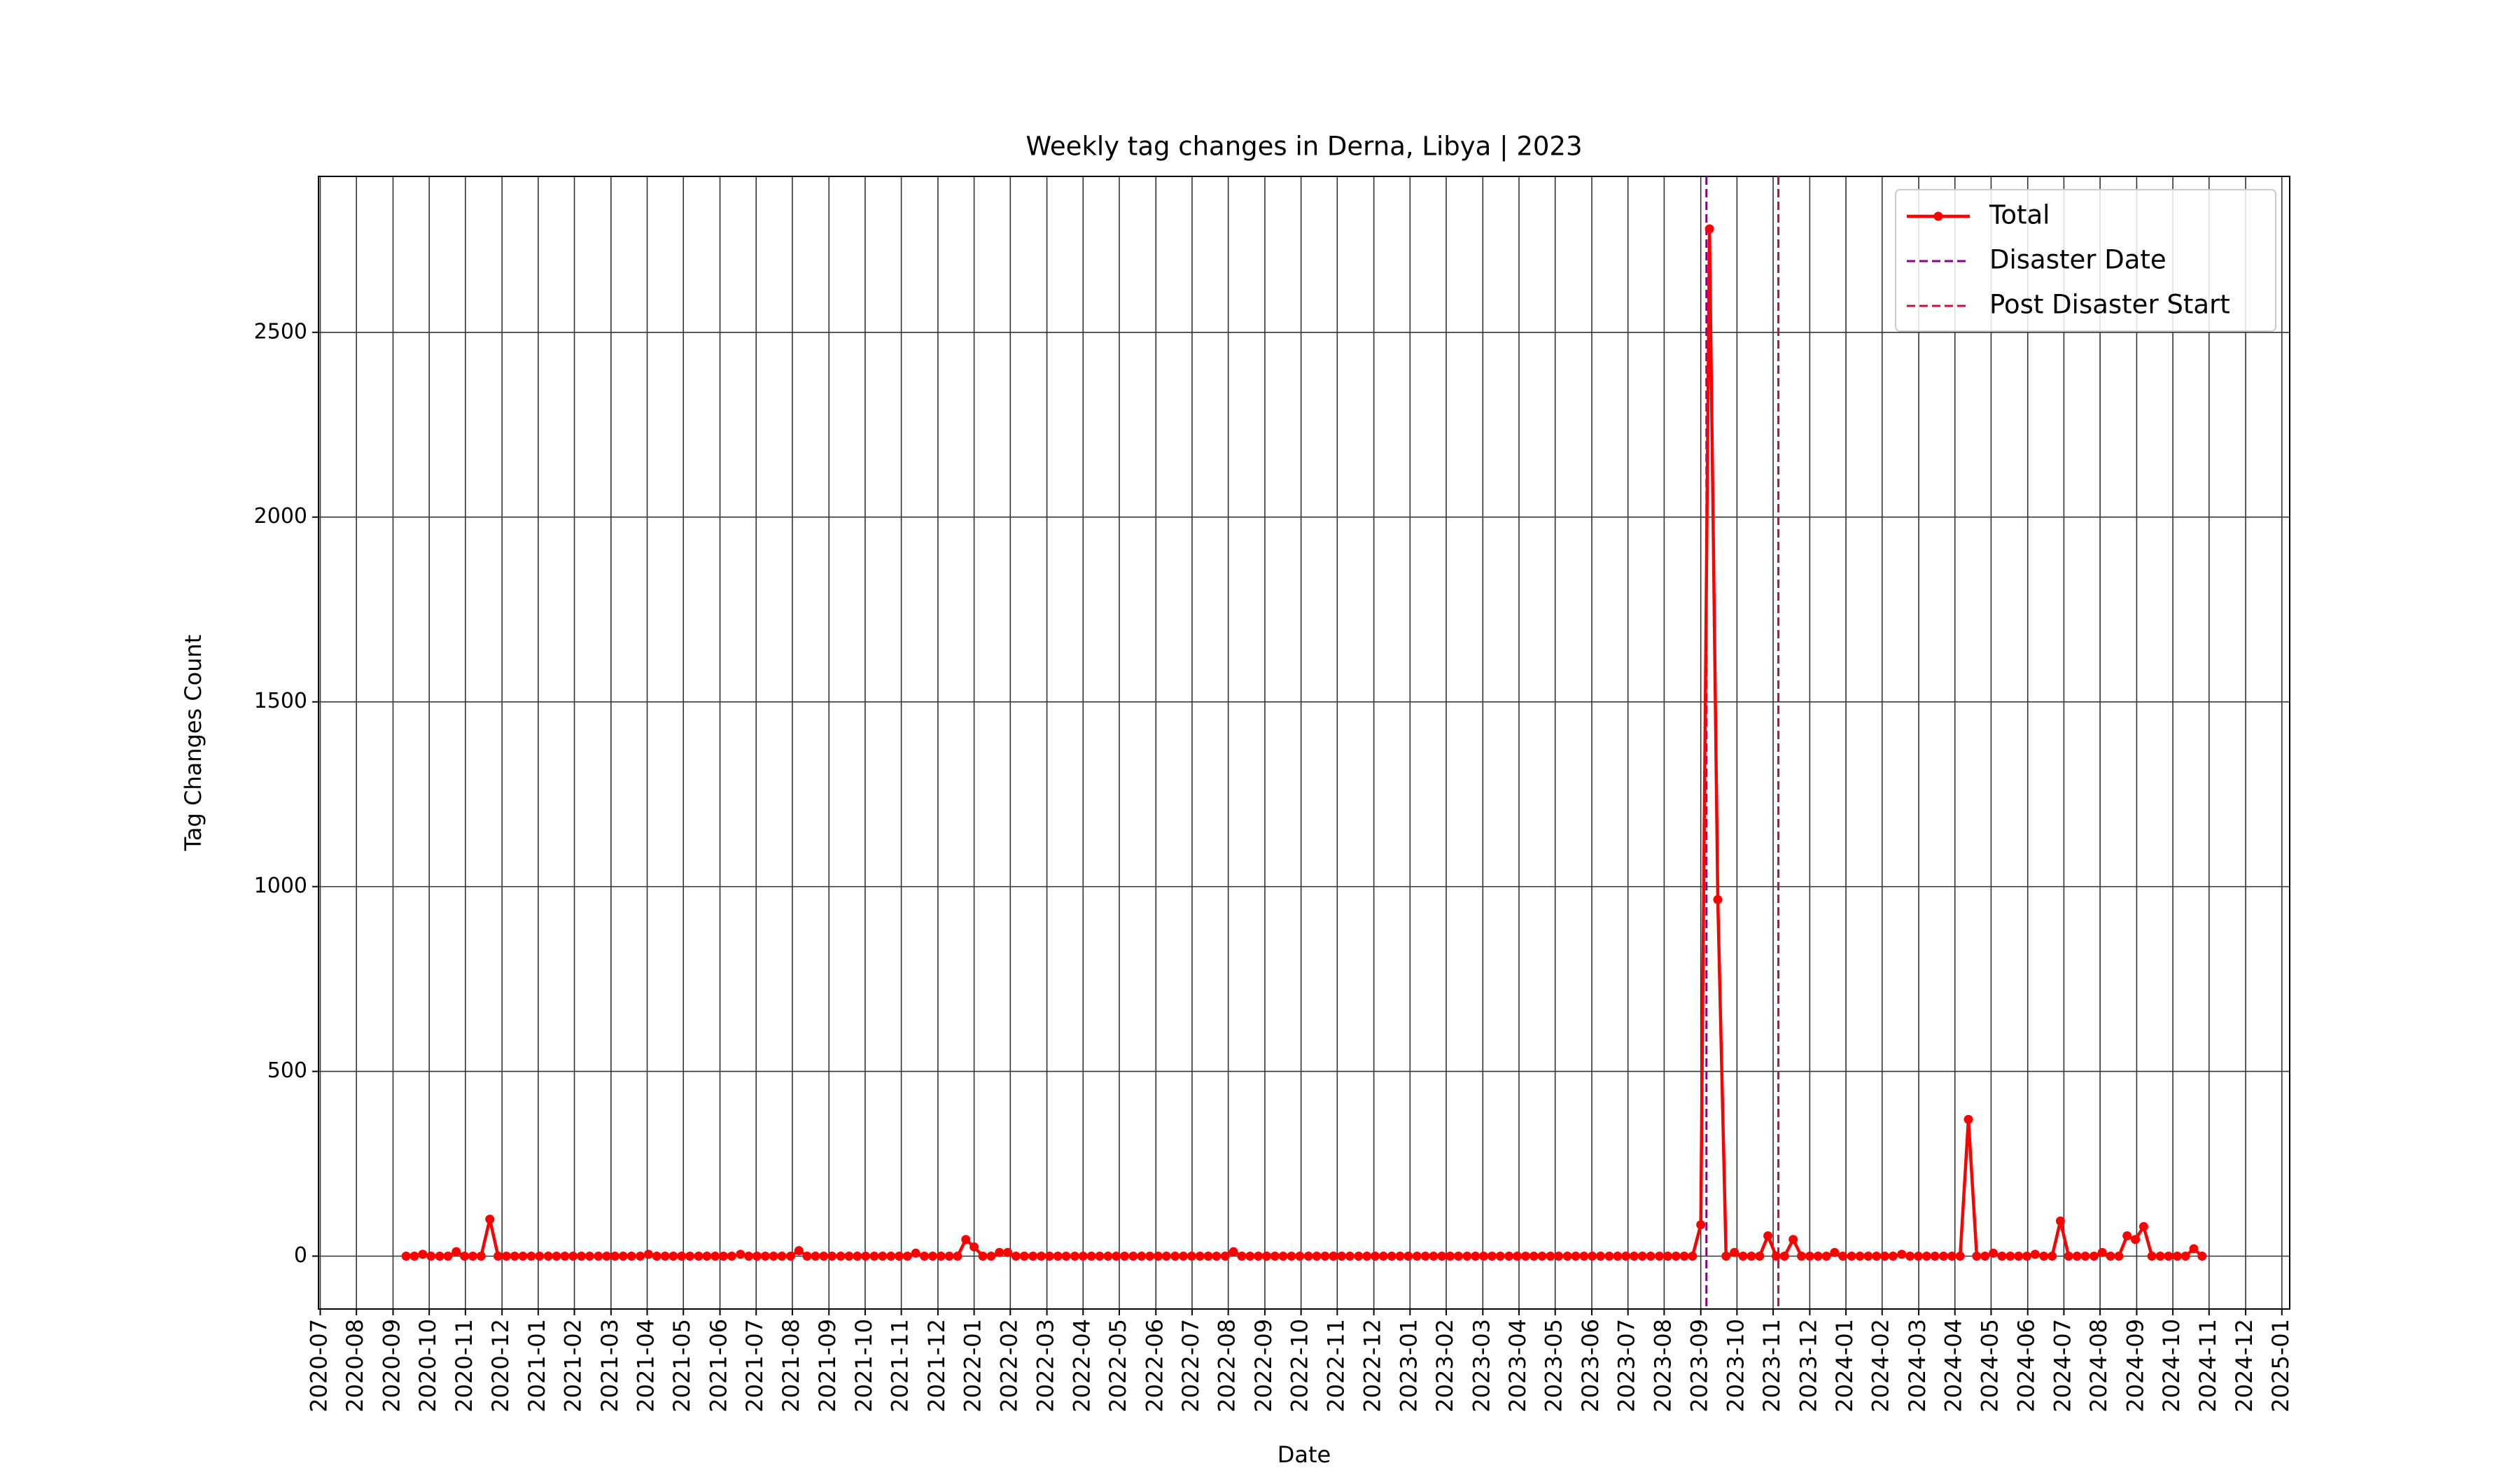 The image size is (2520, 1470). I want to click on x-tick-label: 2021-09, so click(827, 1366).